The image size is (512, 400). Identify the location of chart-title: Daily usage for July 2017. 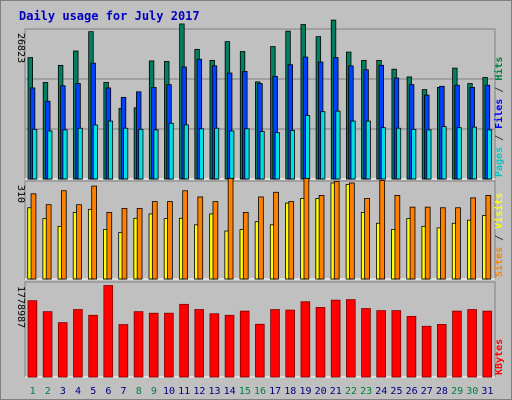
(109, 16).